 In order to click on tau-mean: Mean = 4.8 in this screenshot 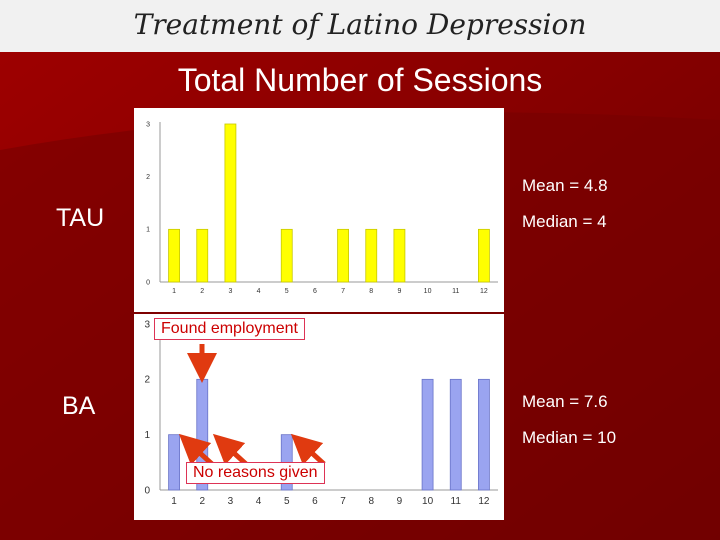, I will do `click(565, 185)`.